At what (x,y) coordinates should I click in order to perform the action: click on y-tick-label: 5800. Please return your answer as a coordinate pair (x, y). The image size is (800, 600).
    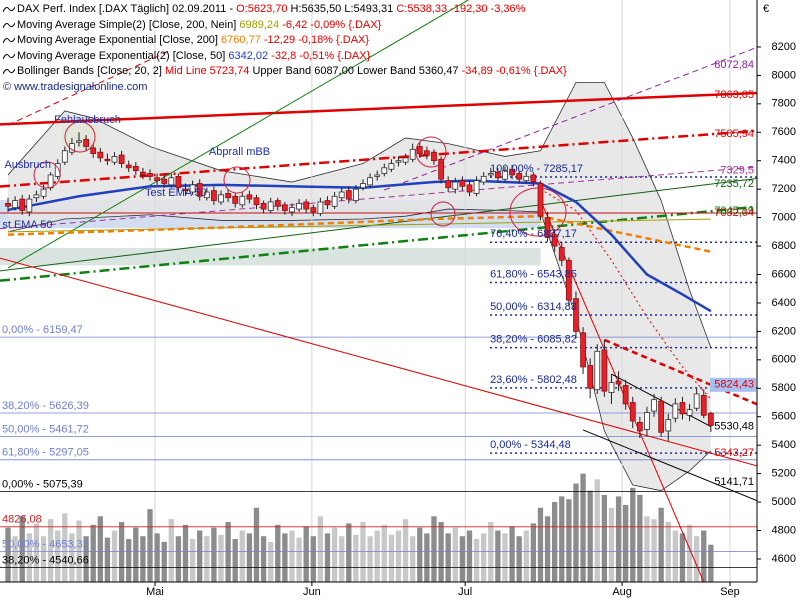
    Looking at the image, I should click on (784, 388).